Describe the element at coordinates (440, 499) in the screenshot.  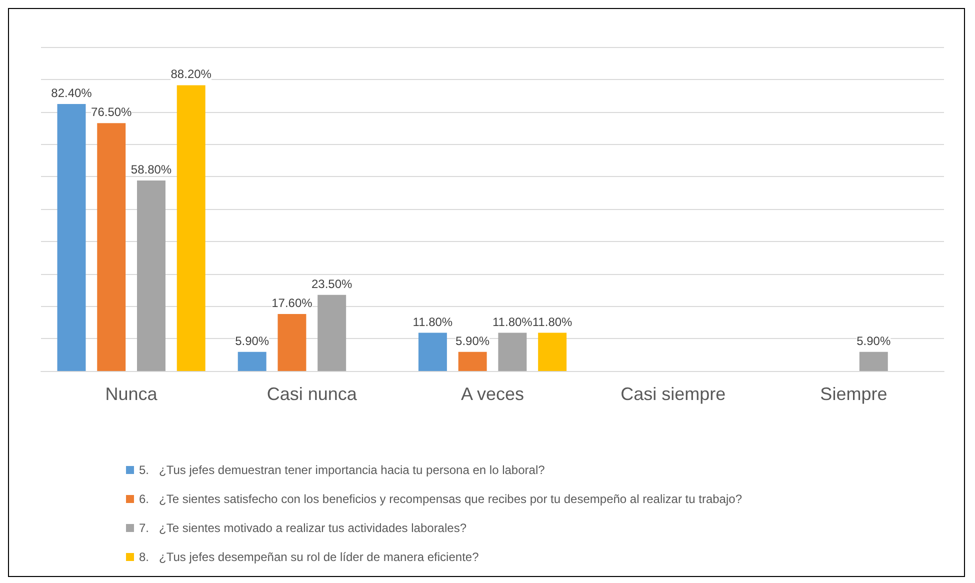
I see `legend-label: 6. ¿Te sientes satisfecho con los beneficios y recompensas que recibes por tu desempeño al realizar tu trabajo?` at that location.